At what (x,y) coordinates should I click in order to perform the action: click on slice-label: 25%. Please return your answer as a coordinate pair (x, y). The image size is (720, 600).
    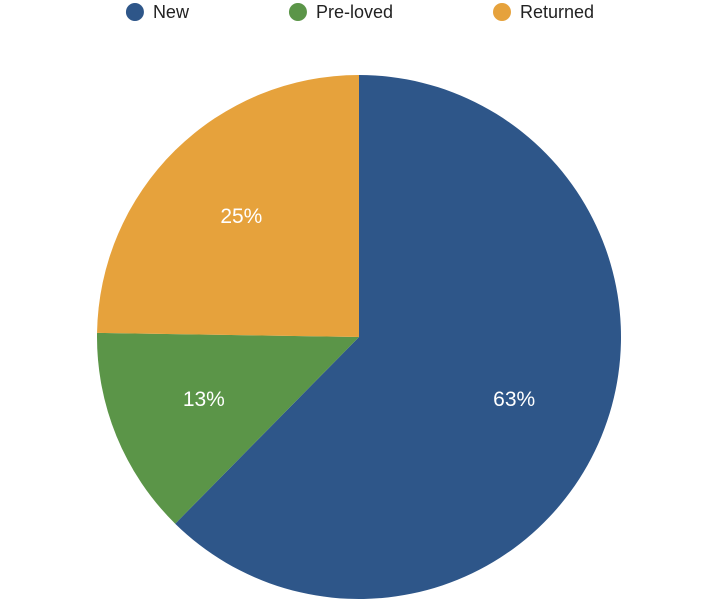
    Looking at the image, I should click on (241, 216).